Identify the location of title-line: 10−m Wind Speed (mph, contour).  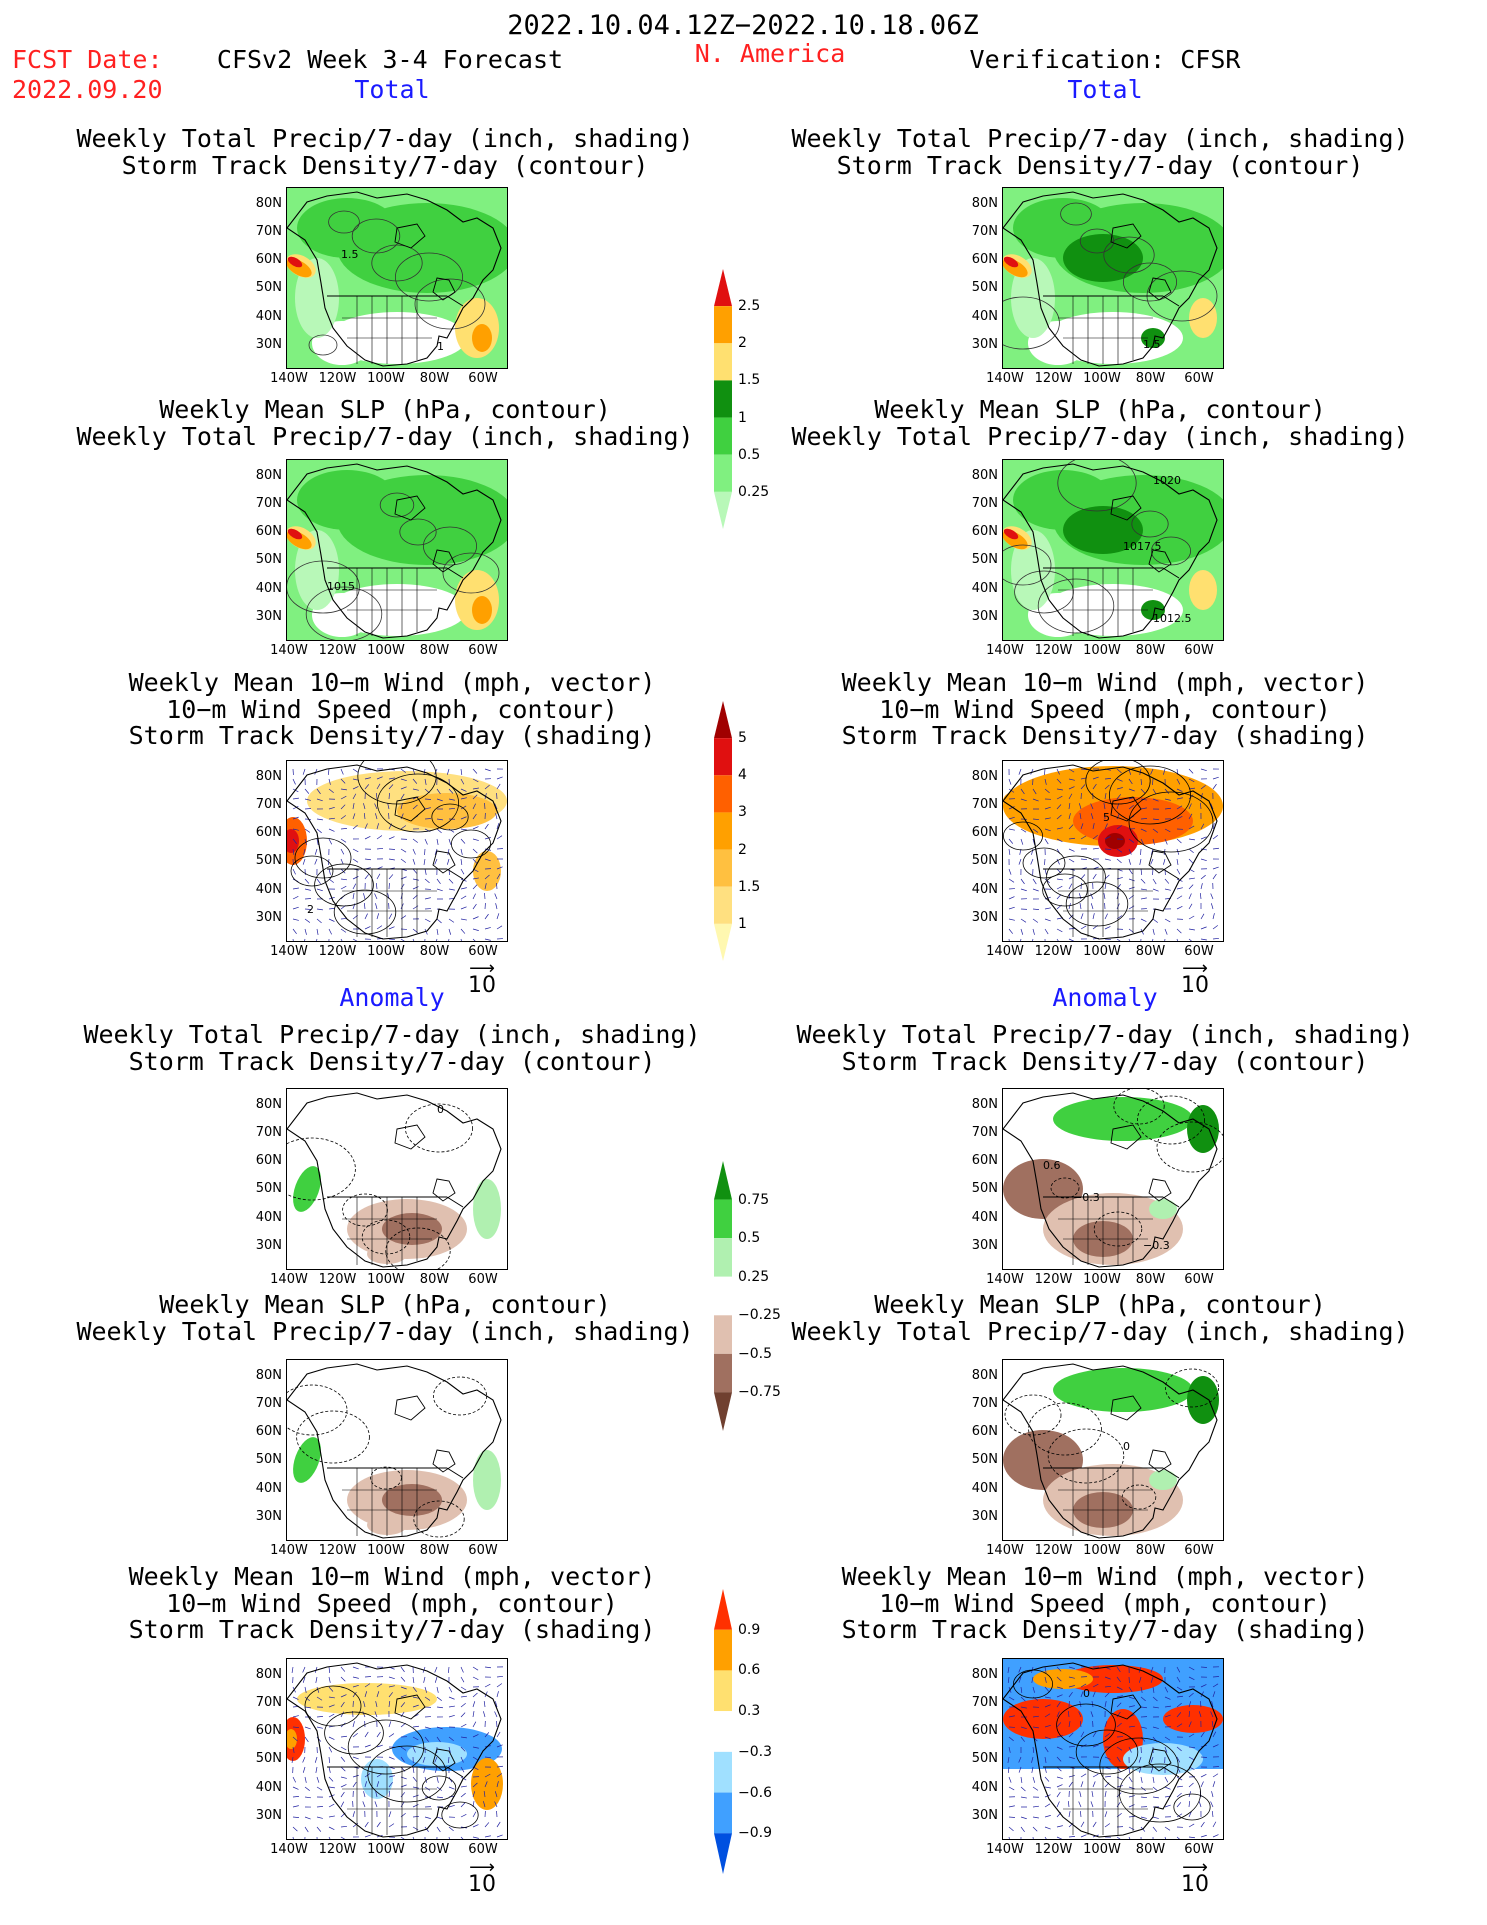
(1105, 709).